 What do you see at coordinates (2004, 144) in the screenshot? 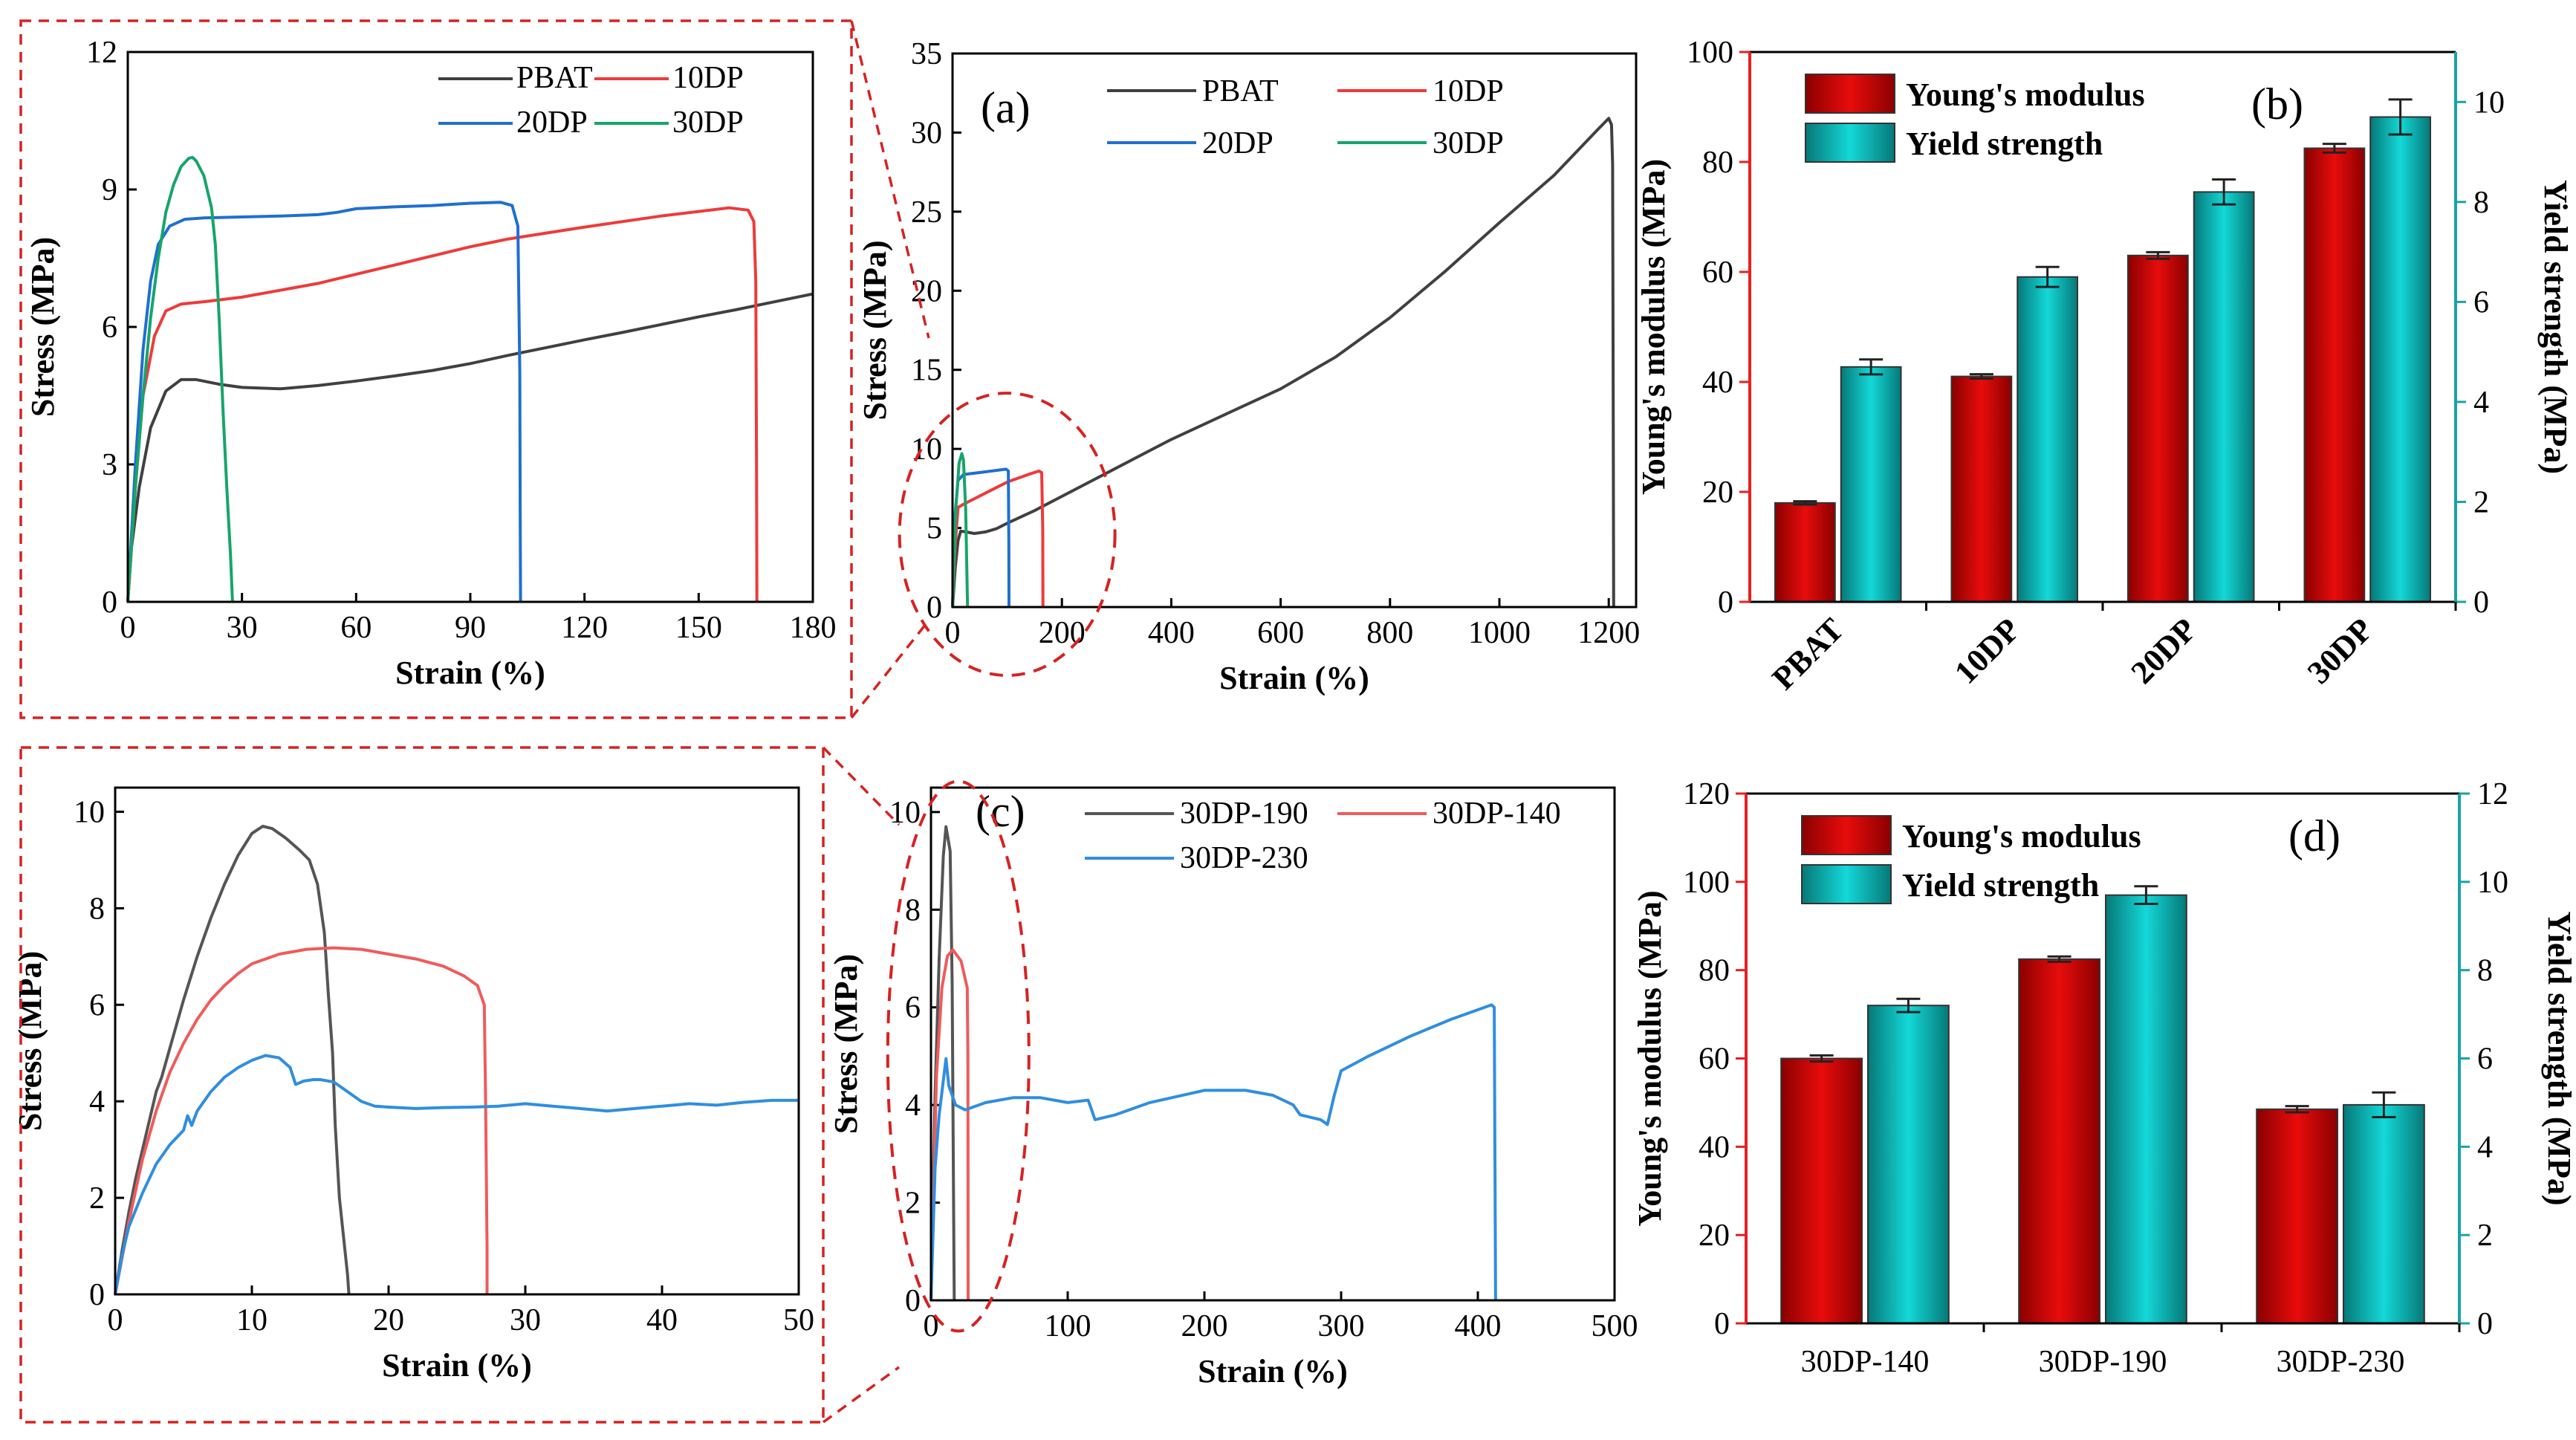
I see `legend-label-yield: Yield strength` at bounding box center [2004, 144].